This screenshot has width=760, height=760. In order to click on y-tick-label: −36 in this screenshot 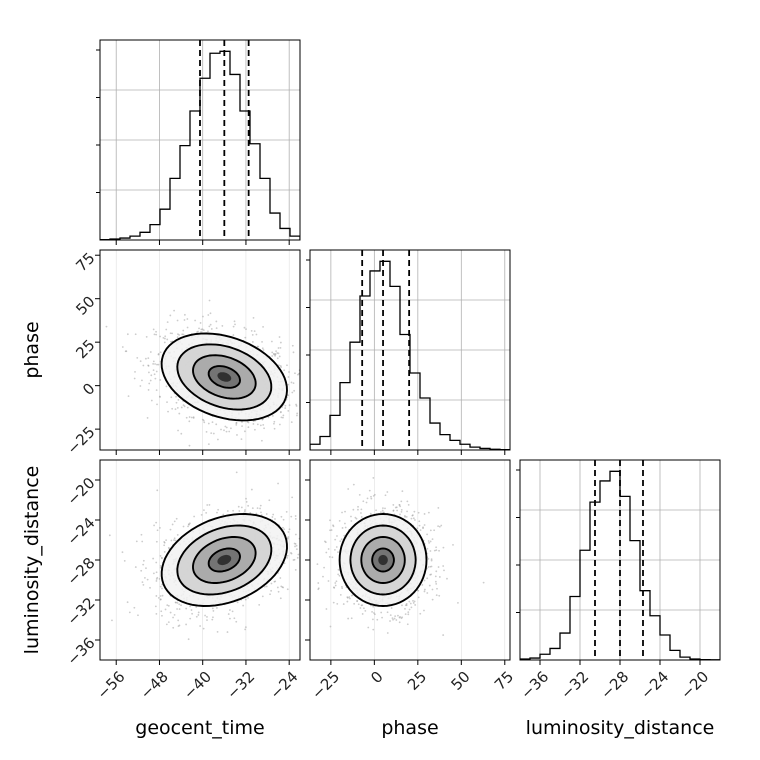, I will do `click(80, 651)`.